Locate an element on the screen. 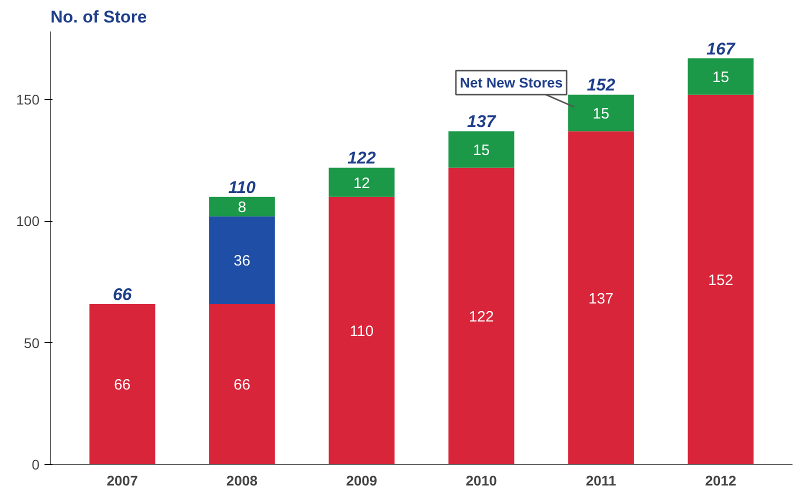  x-tick-label: 2010 is located at coordinates (482, 480).